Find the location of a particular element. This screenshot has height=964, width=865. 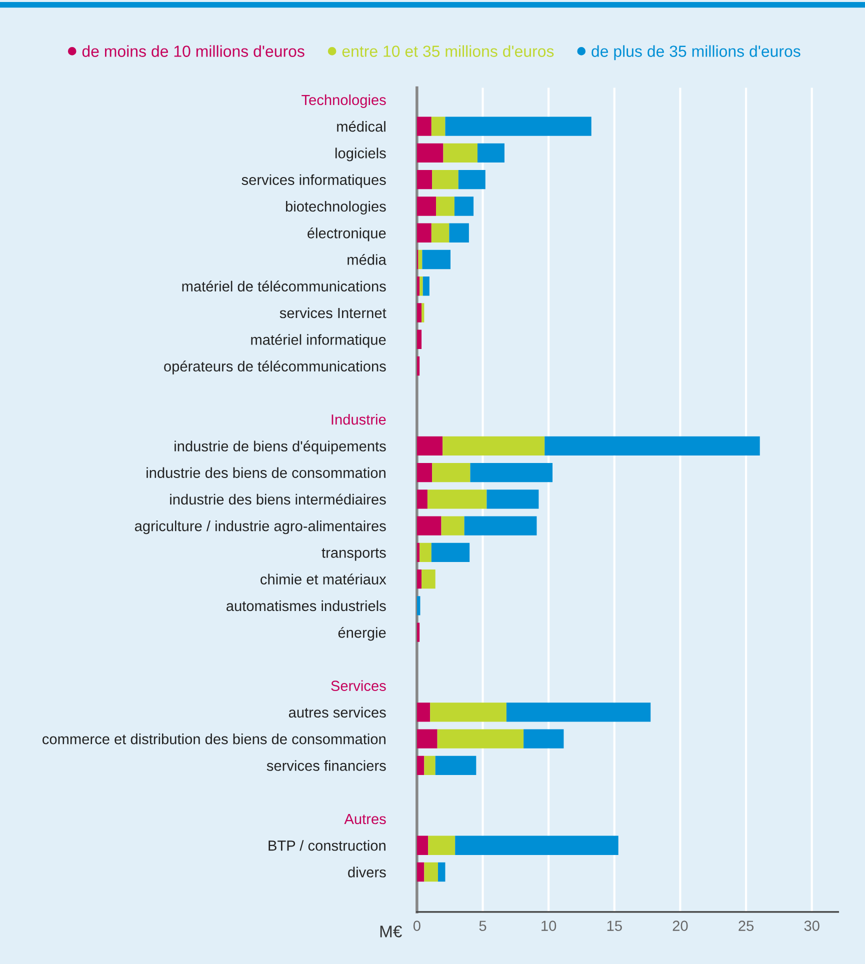

y-tick-label: électronique is located at coordinates (347, 234).